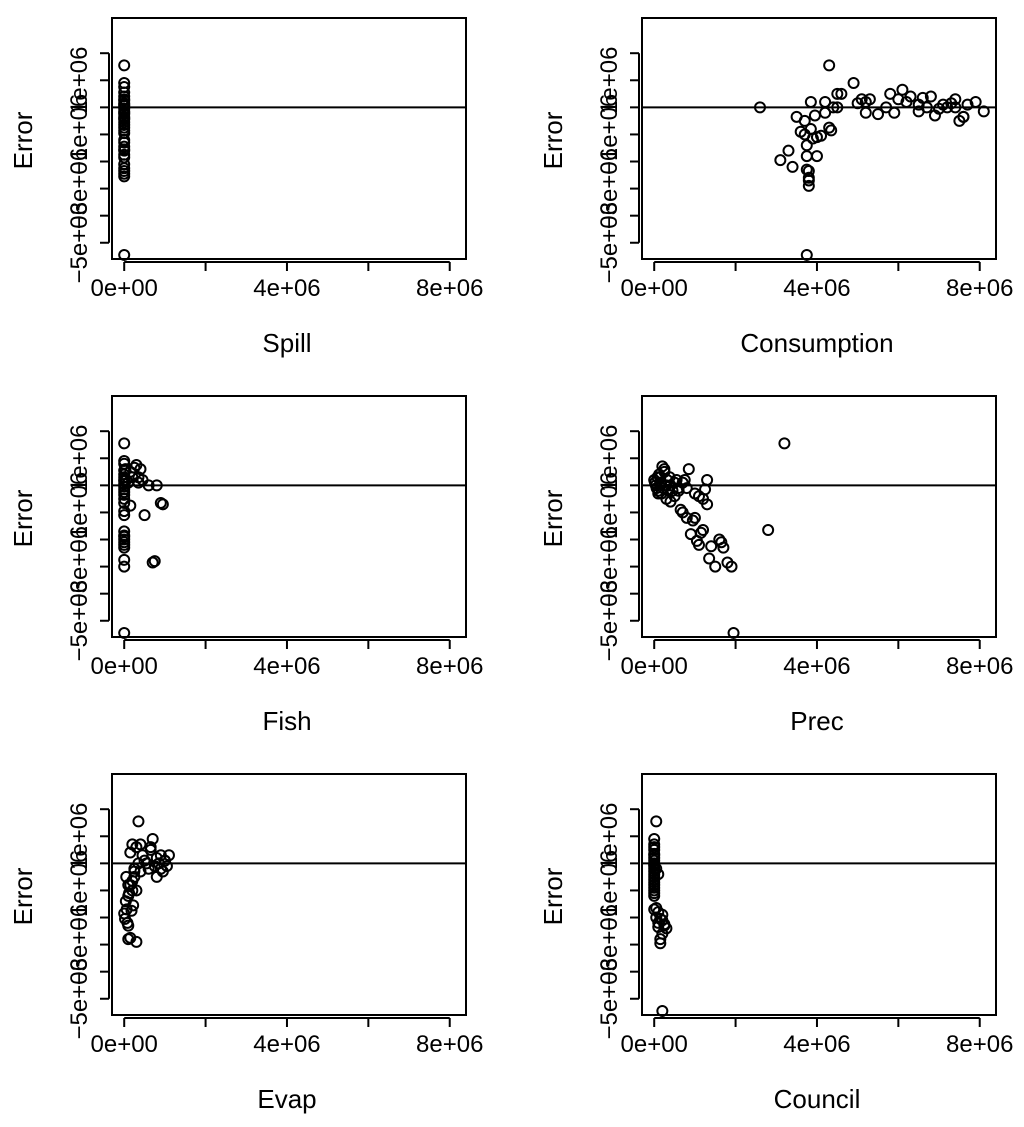 Image resolution: width=1024 pixels, height=1127 pixels. What do you see at coordinates (286, 721) in the screenshot?
I see `x-axis-title: Fish` at bounding box center [286, 721].